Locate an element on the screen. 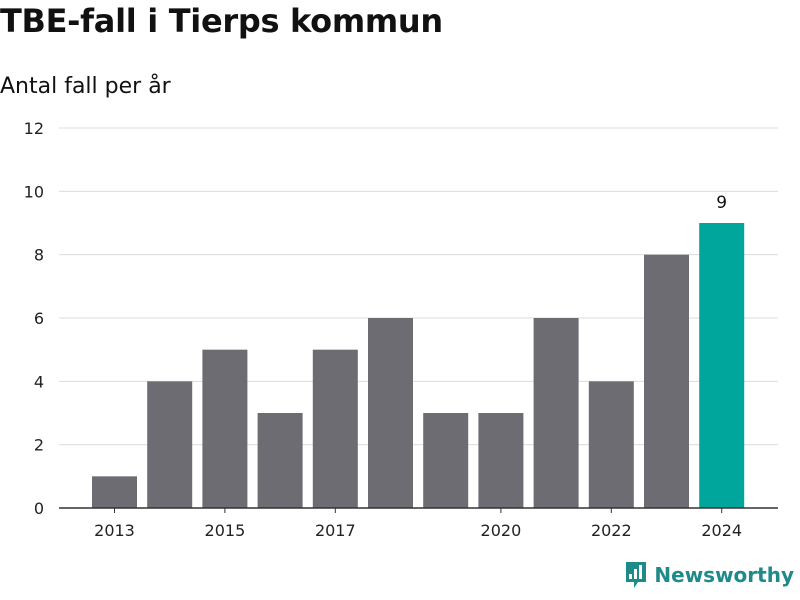  bar-2019 is located at coordinates (446, 460).